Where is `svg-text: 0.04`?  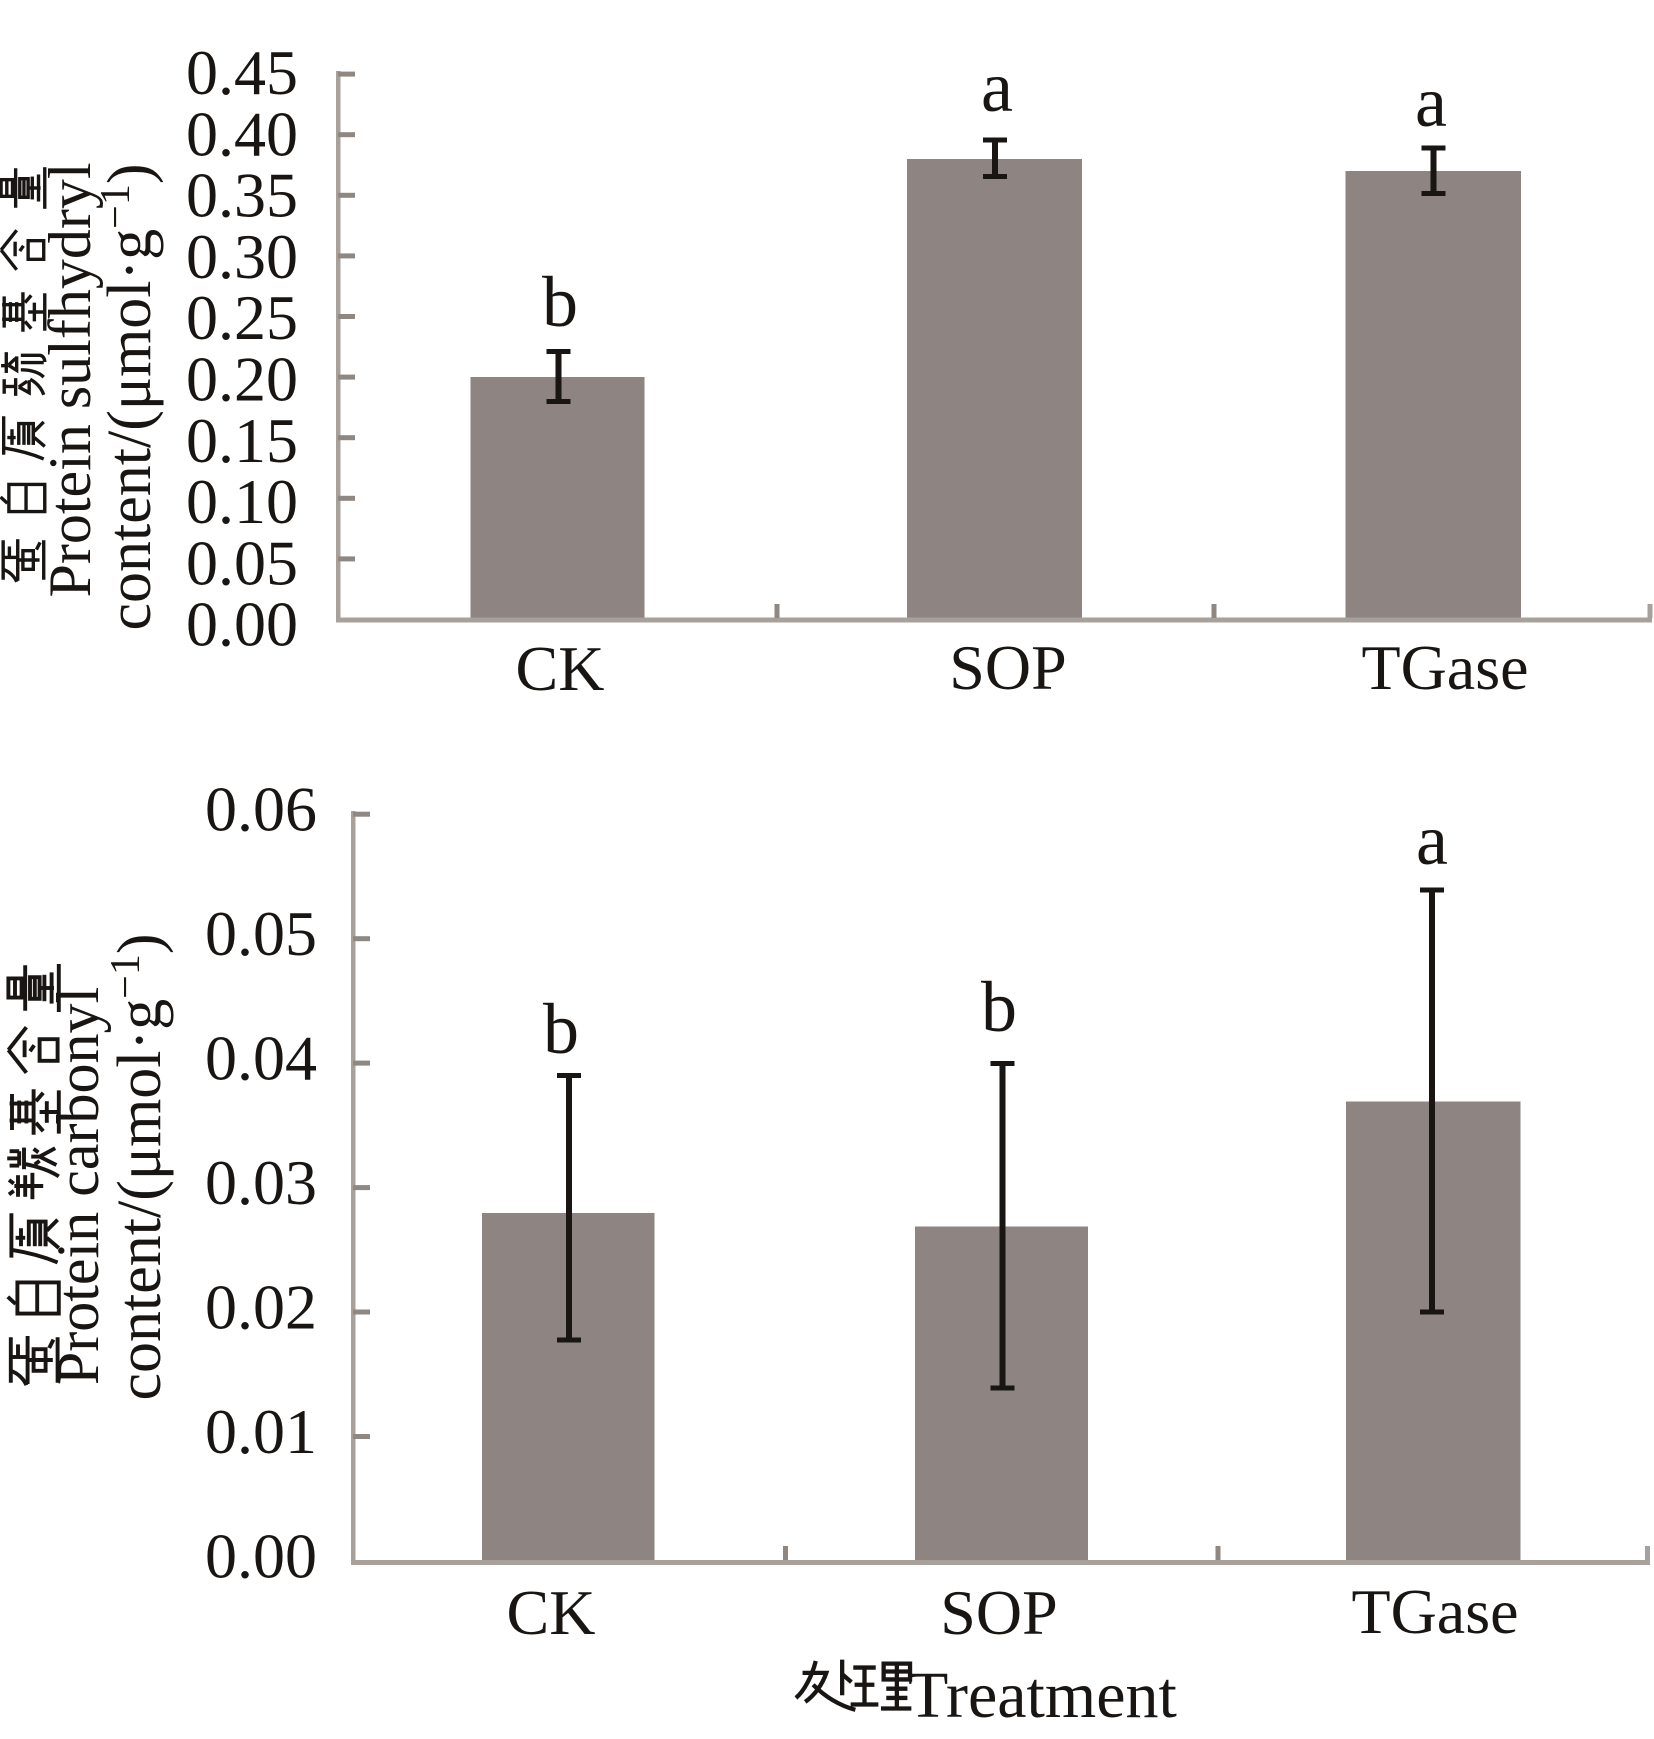
svg-text: 0.04 is located at coordinates (261, 1058).